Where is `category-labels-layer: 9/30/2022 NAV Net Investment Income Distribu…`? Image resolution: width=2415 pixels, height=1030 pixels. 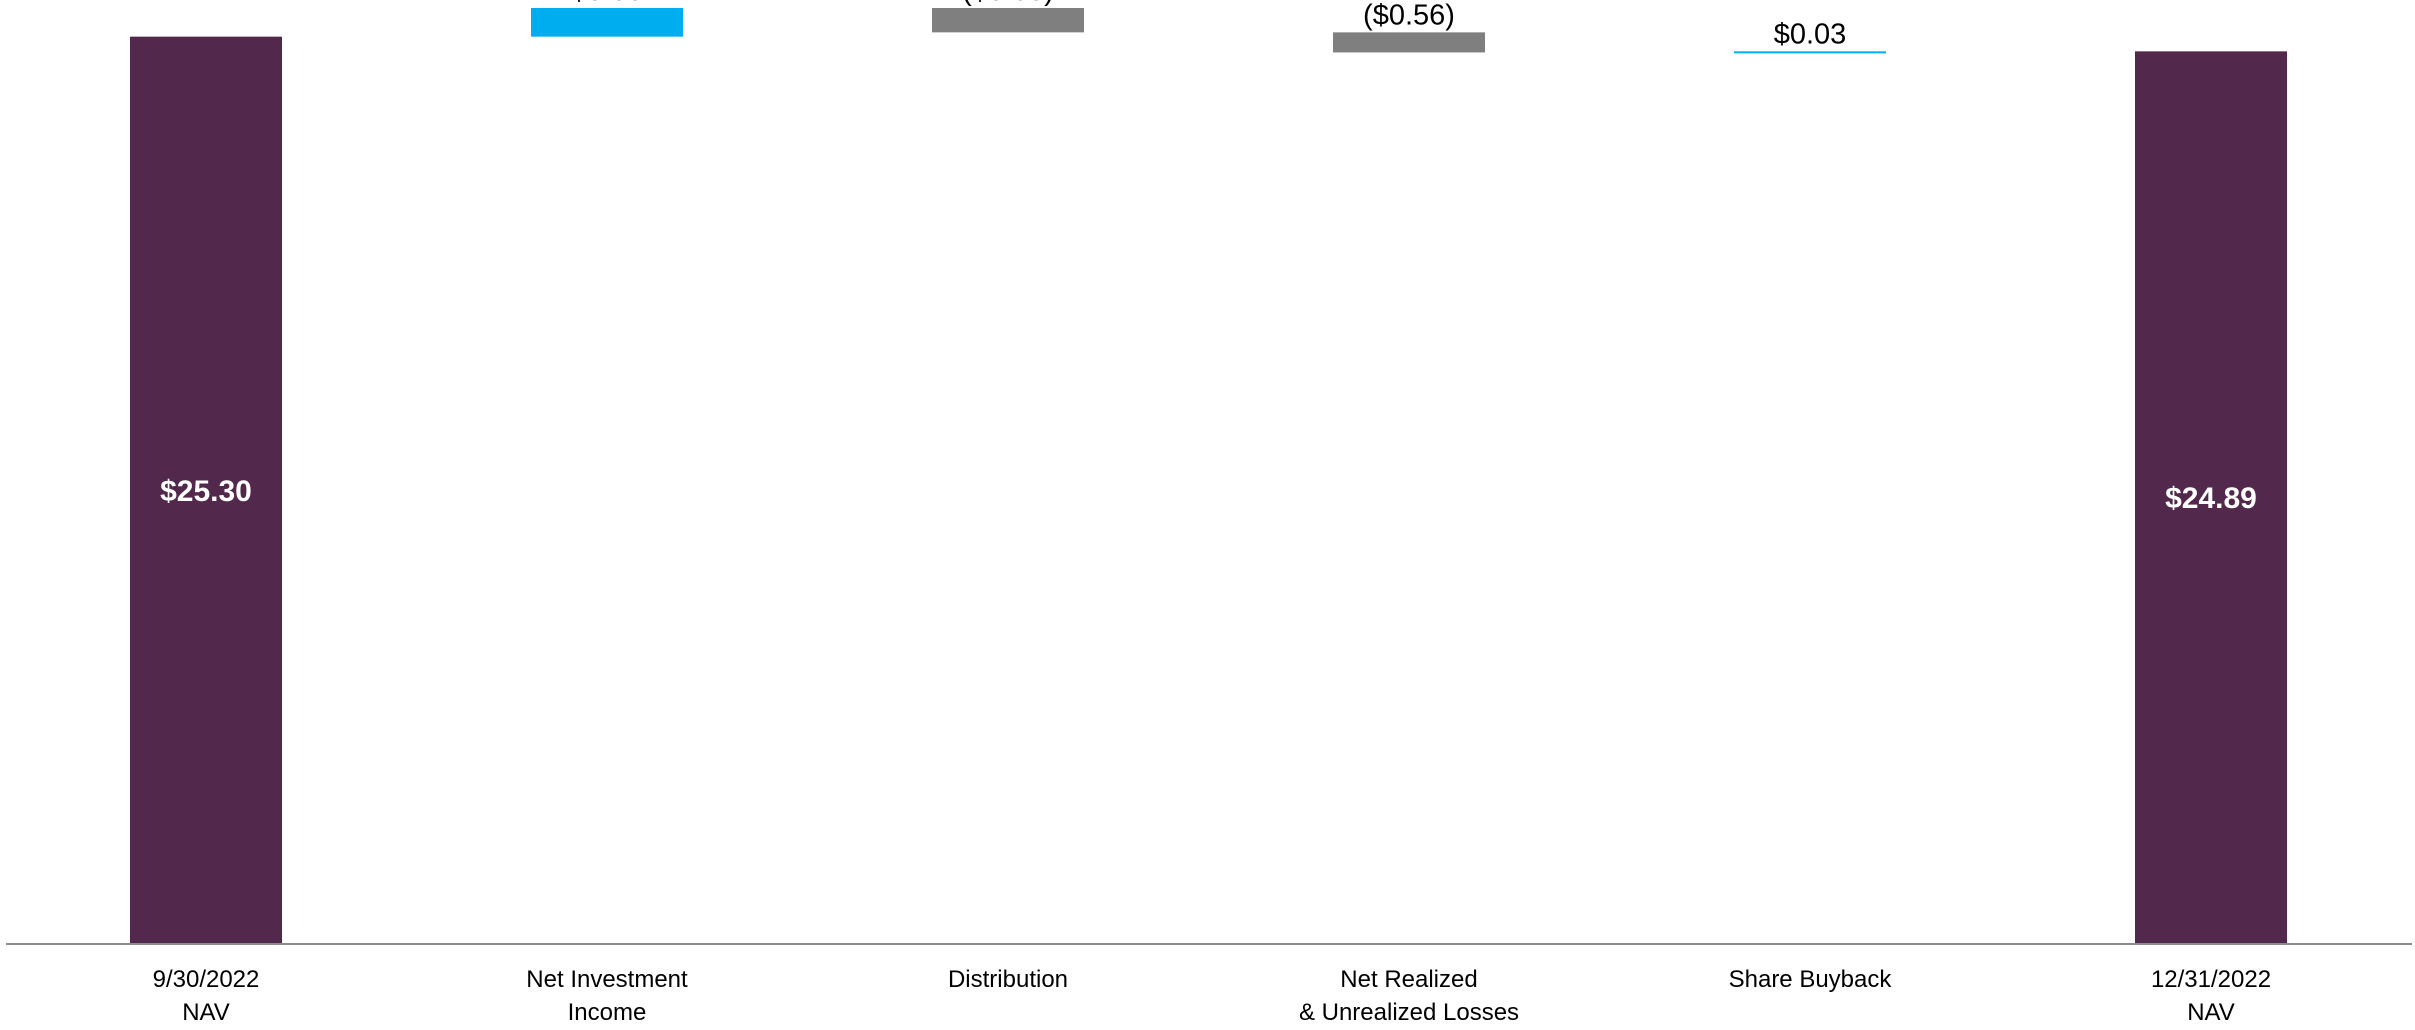
category-labels-layer: 9/30/2022 NAV Net Investment Income Distribu… is located at coordinates (1212, 996).